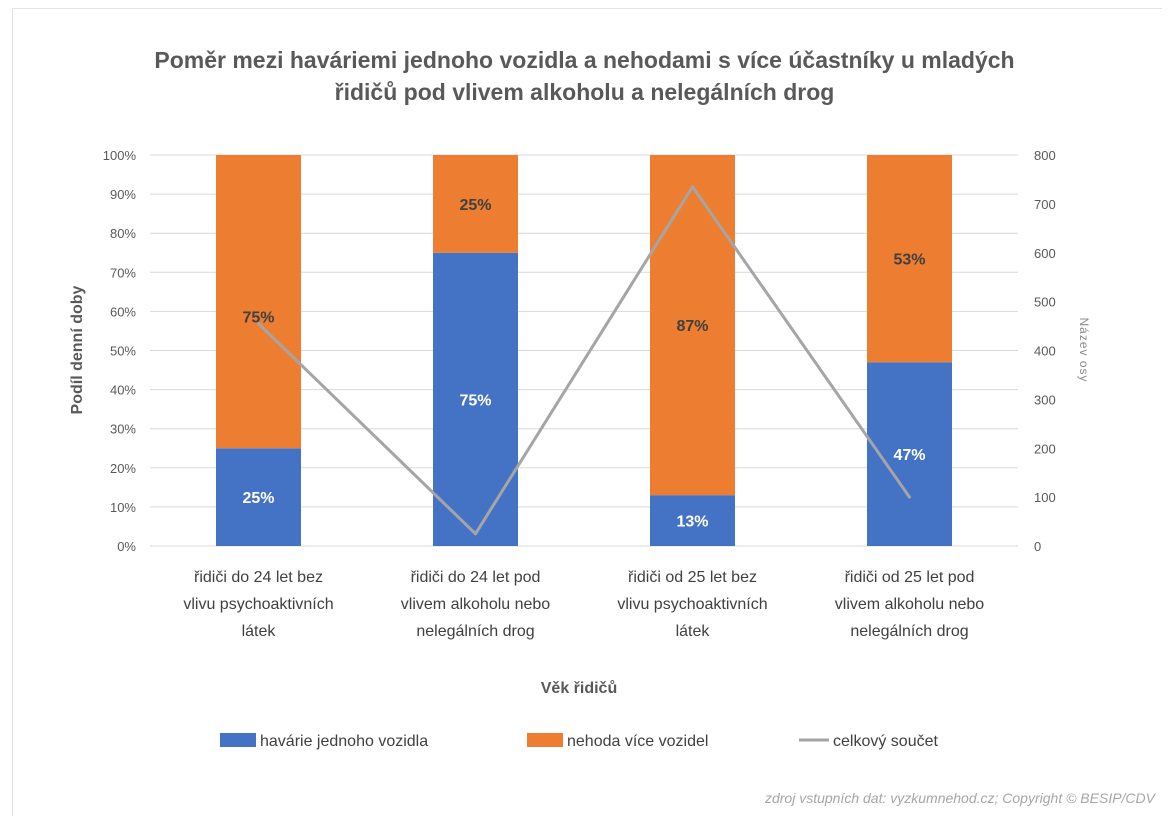  What do you see at coordinates (123, 272) in the screenshot?
I see `y-tick-label: 70%` at bounding box center [123, 272].